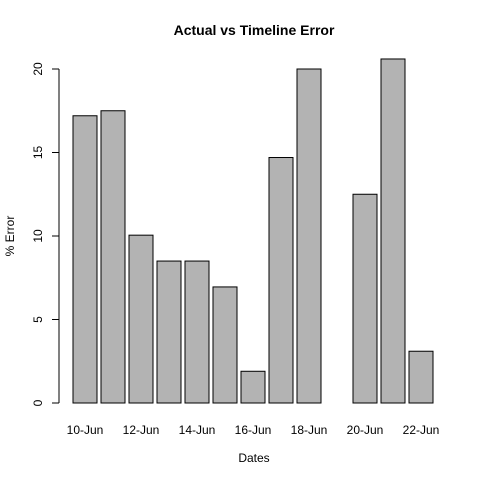 Image resolution: width=480 pixels, height=480 pixels. Describe the element at coordinates (141, 430) in the screenshot. I see `x-tick-label-12-Jun: 12-Jun` at that location.